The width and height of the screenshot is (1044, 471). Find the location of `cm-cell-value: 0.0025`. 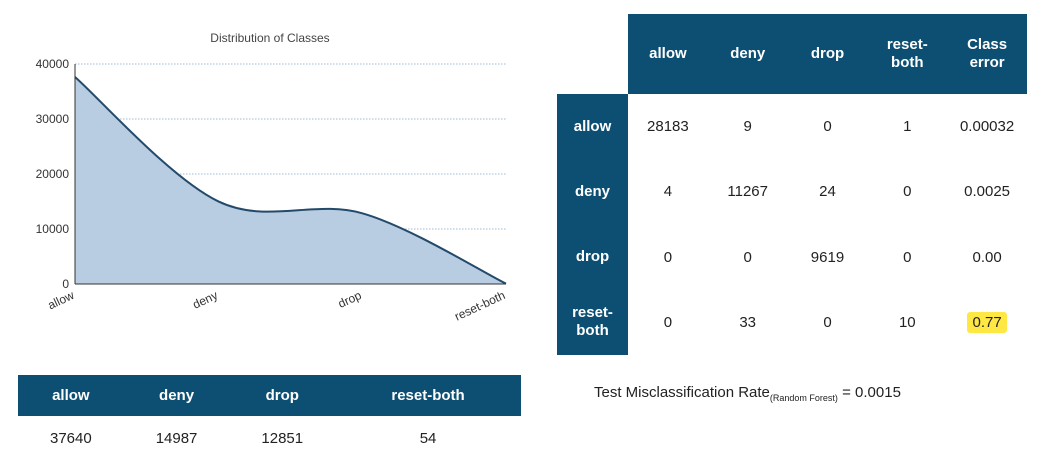

cm-cell-value: 0.0025 is located at coordinates (987, 191).